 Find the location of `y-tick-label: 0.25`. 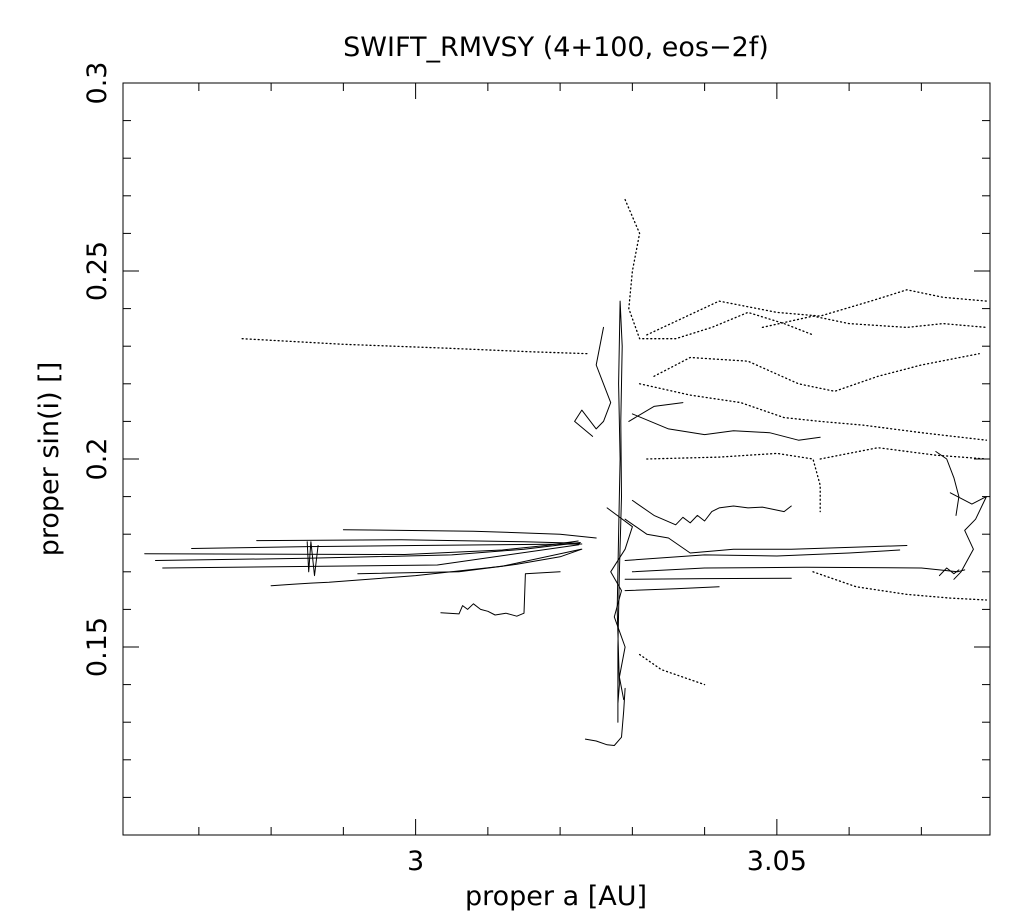

y-tick-label: 0.25 is located at coordinates (97, 271).